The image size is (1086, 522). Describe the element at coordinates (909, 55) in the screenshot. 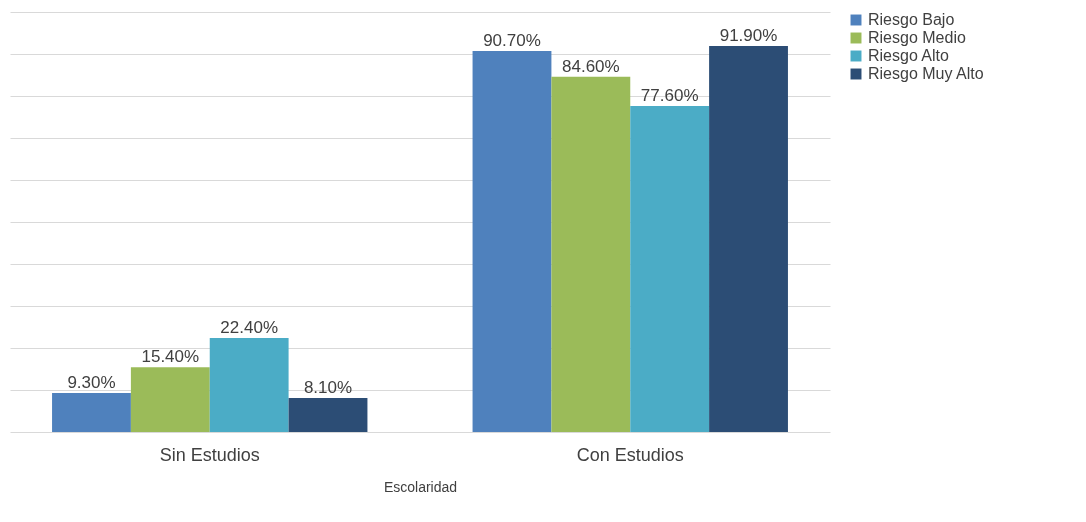

I see `legend-label: Riesgo Alto` at that location.